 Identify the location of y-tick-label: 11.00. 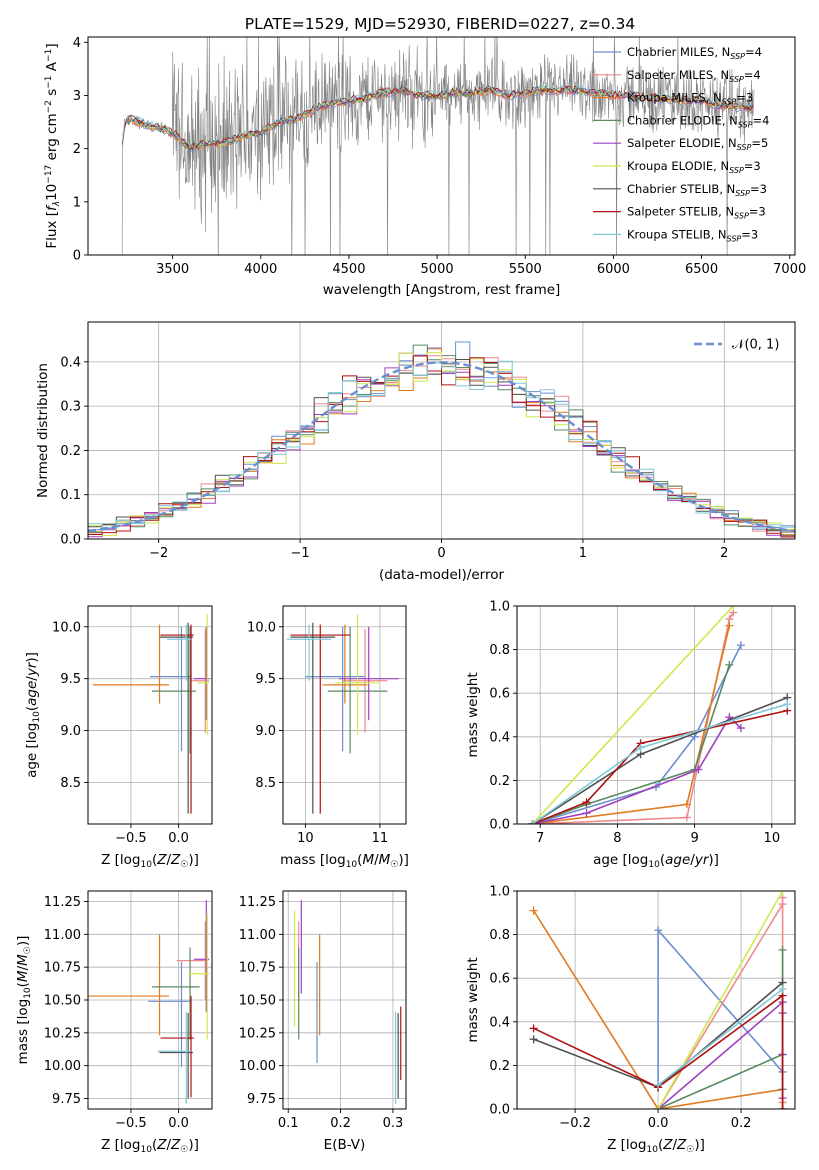
(62, 935).